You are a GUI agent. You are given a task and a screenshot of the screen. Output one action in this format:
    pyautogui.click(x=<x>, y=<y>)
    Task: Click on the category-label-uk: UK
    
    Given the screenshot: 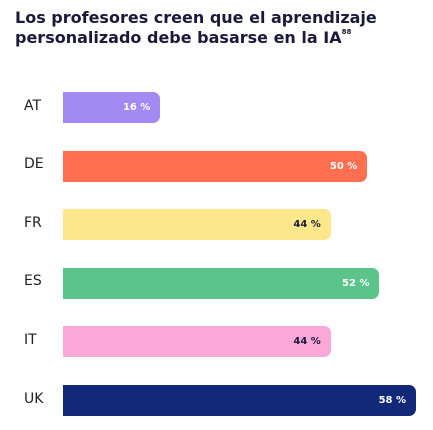 What is the action you would take?
    pyautogui.click(x=34, y=398)
    